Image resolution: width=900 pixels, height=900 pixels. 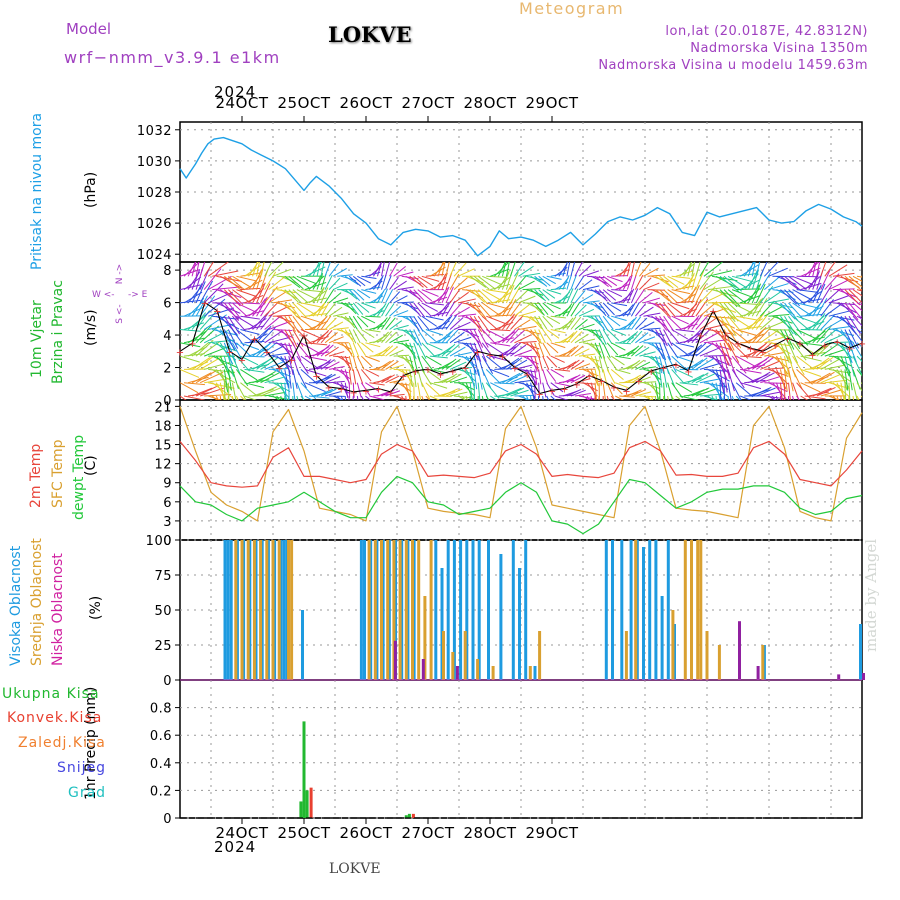 What do you see at coordinates (521, 331) in the screenshot?
I see `wind-barbs` at bounding box center [521, 331].